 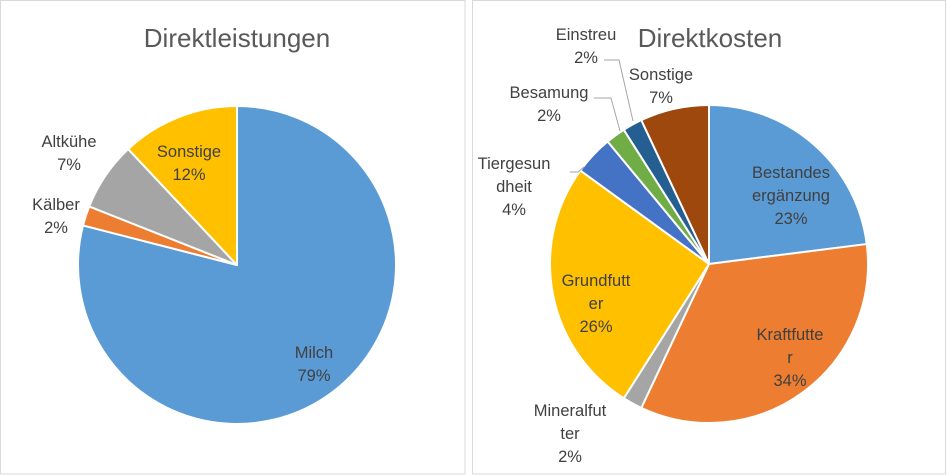 I want to click on slice-grundfutter, so click(x=629, y=284).